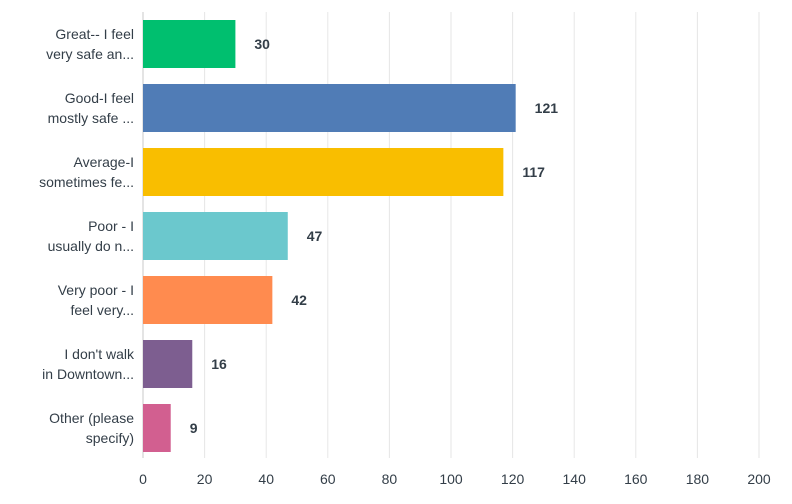 This screenshot has height=504, width=792. I want to click on data-label: 121, so click(547, 108).